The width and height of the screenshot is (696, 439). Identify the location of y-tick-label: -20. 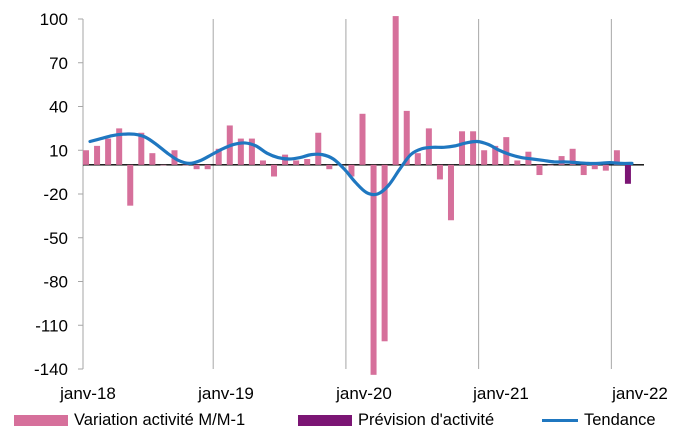
(55, 194).